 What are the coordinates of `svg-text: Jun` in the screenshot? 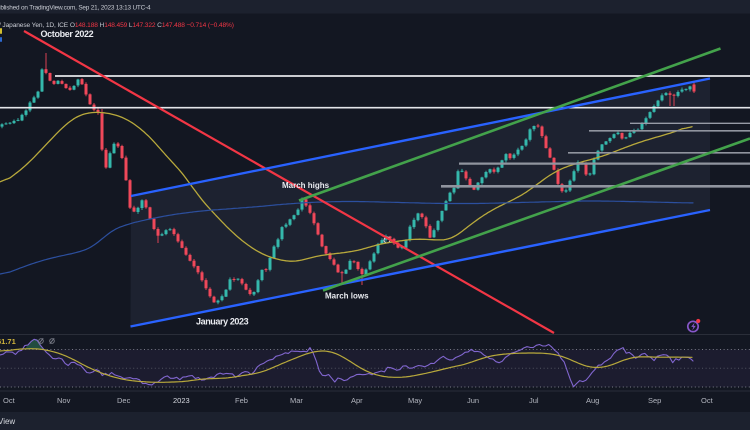 It's located at (473, 400).